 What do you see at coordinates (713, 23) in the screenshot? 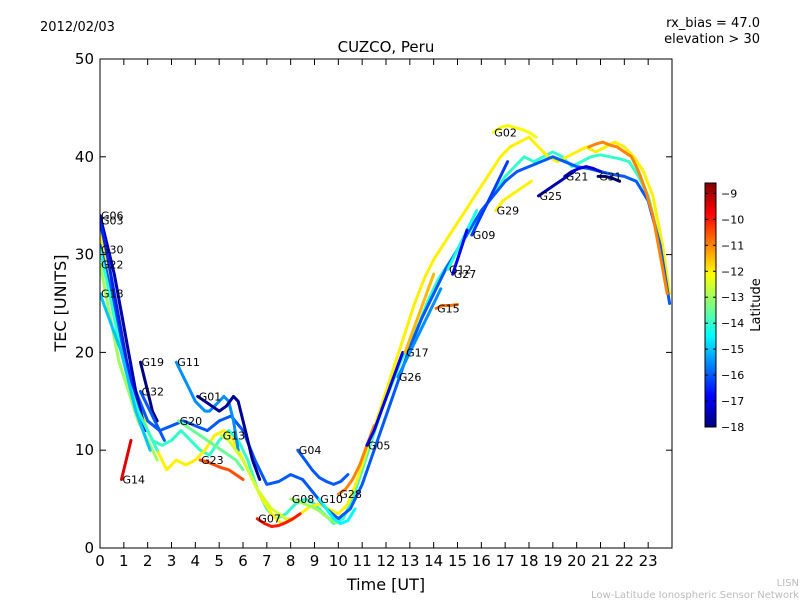
I see `rx-bias-label: rx_bias = 47.0` at bounding box center [713, 23].